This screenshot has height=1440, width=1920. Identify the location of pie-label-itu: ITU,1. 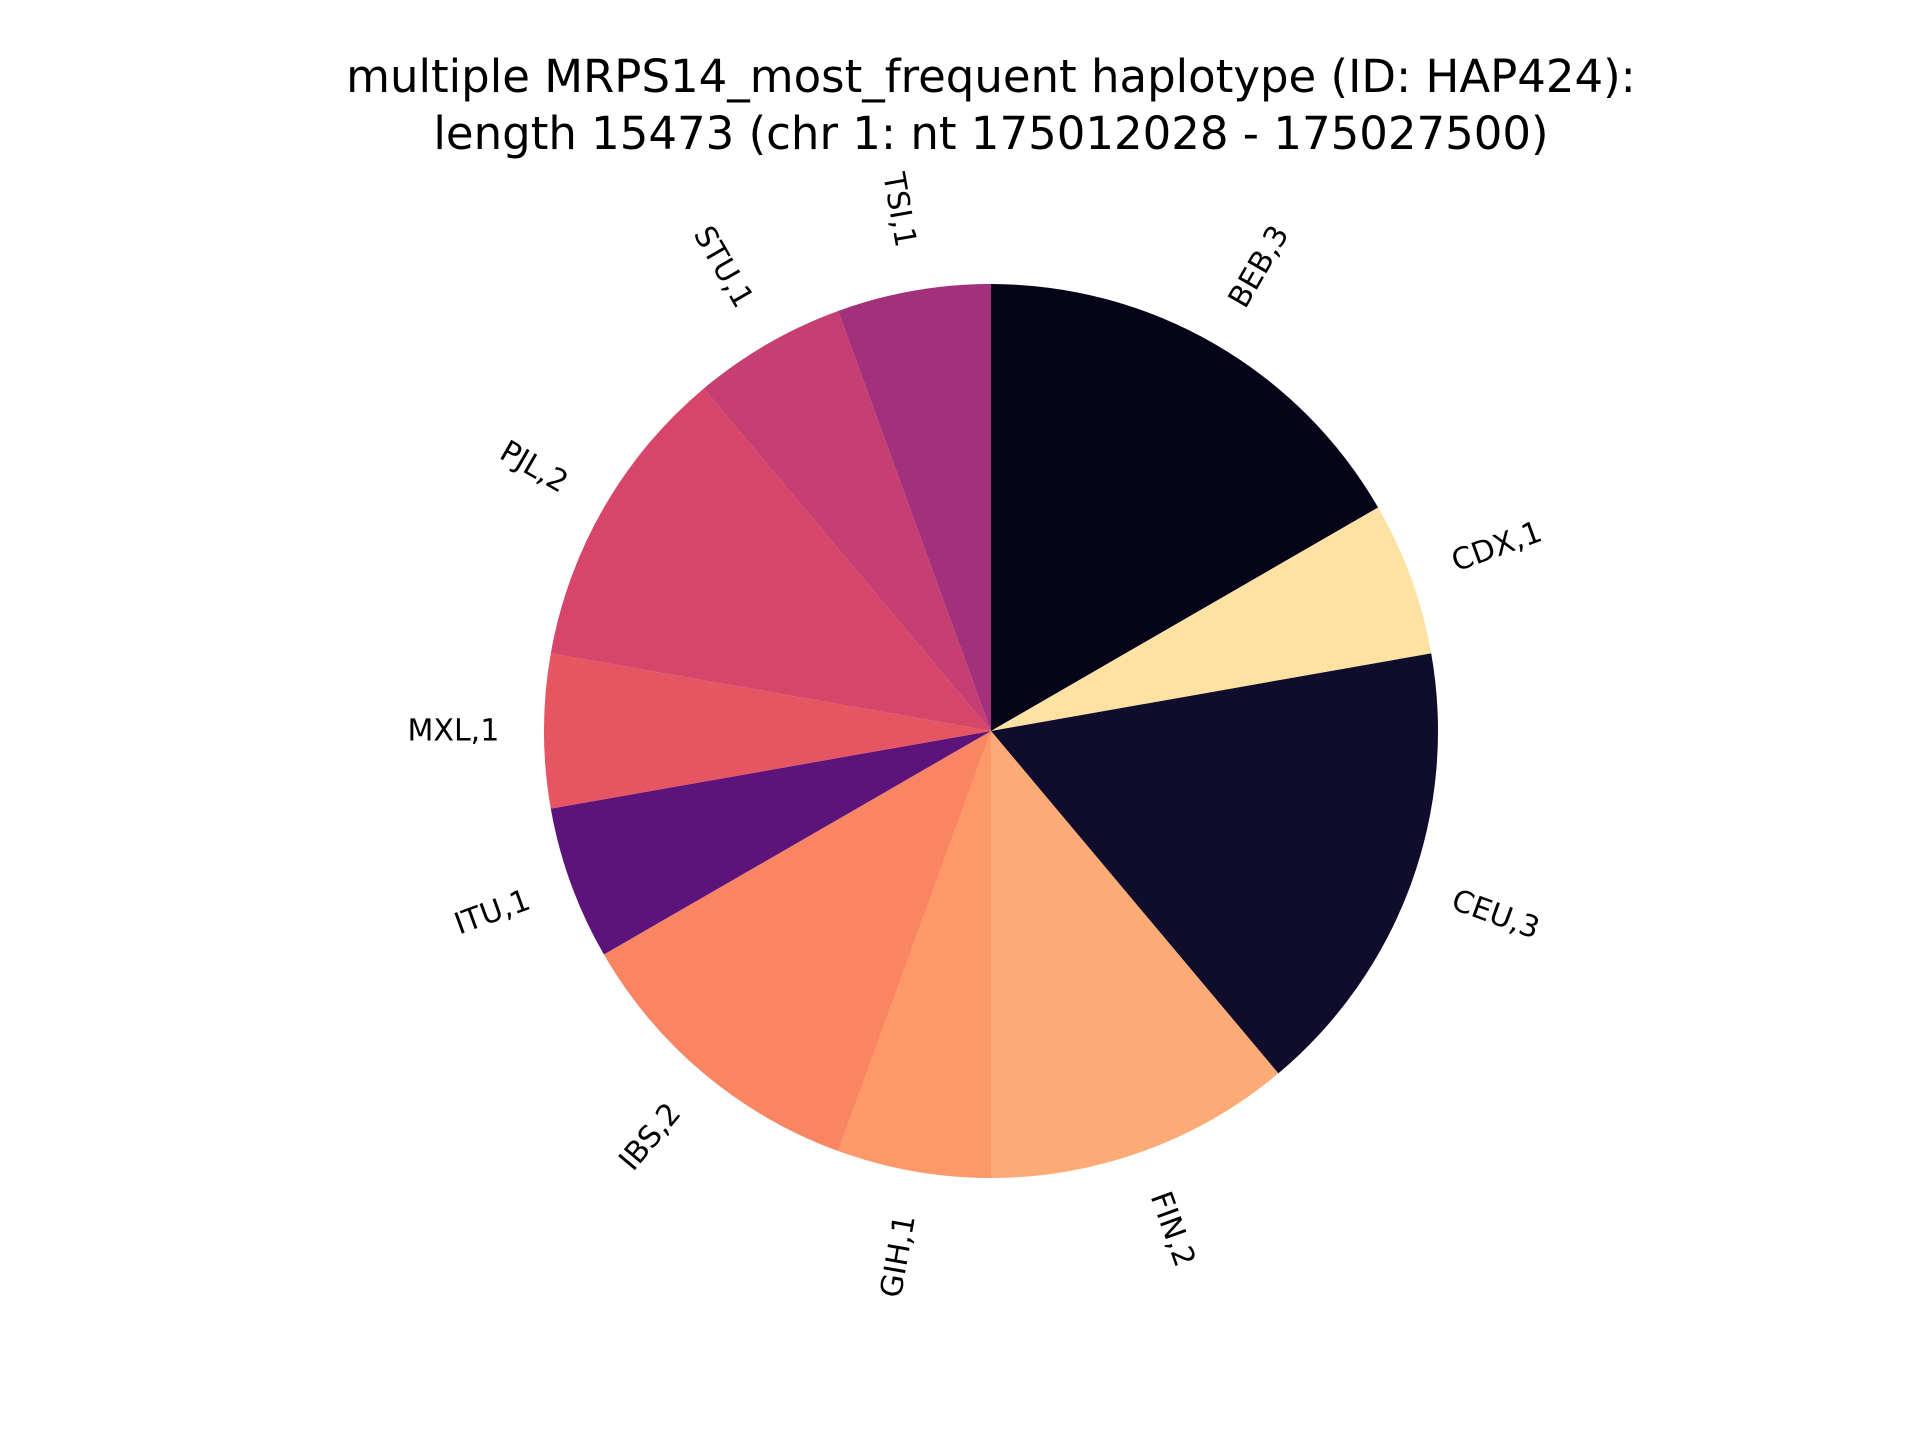
(492, 912).